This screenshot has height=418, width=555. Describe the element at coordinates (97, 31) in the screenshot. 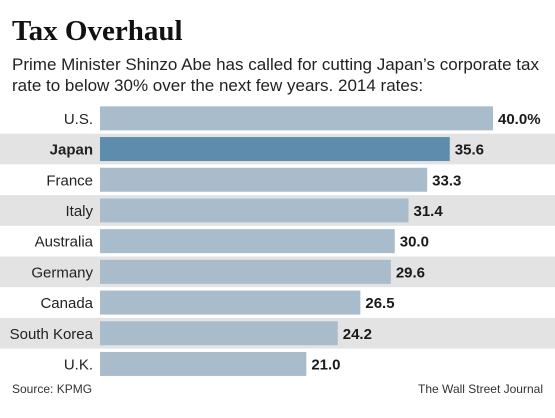

I see `chart-title: Tax Overhaul` at that location.